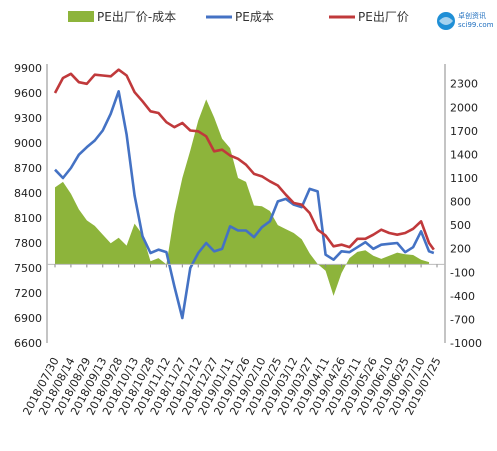 The width and height of the screenshot is (497, 451). Describe the element at coordinates (460, 249) in the screenshot. I see `right-tick-label: 200` at that location.